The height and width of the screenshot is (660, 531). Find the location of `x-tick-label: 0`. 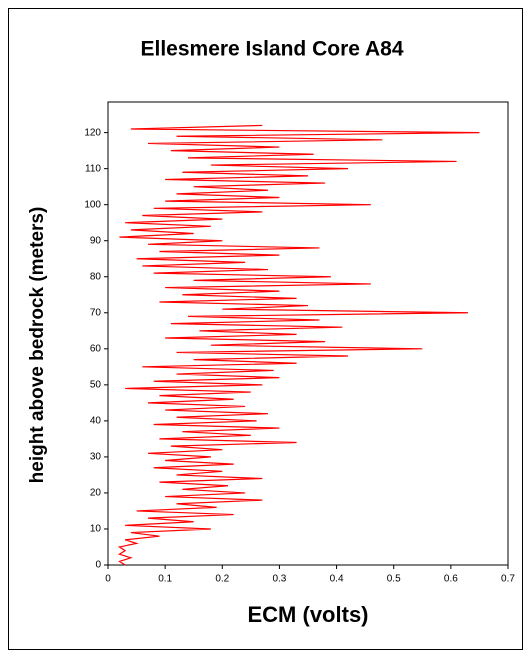

x-tick-label: 0 is located at coordinates (108, 579).